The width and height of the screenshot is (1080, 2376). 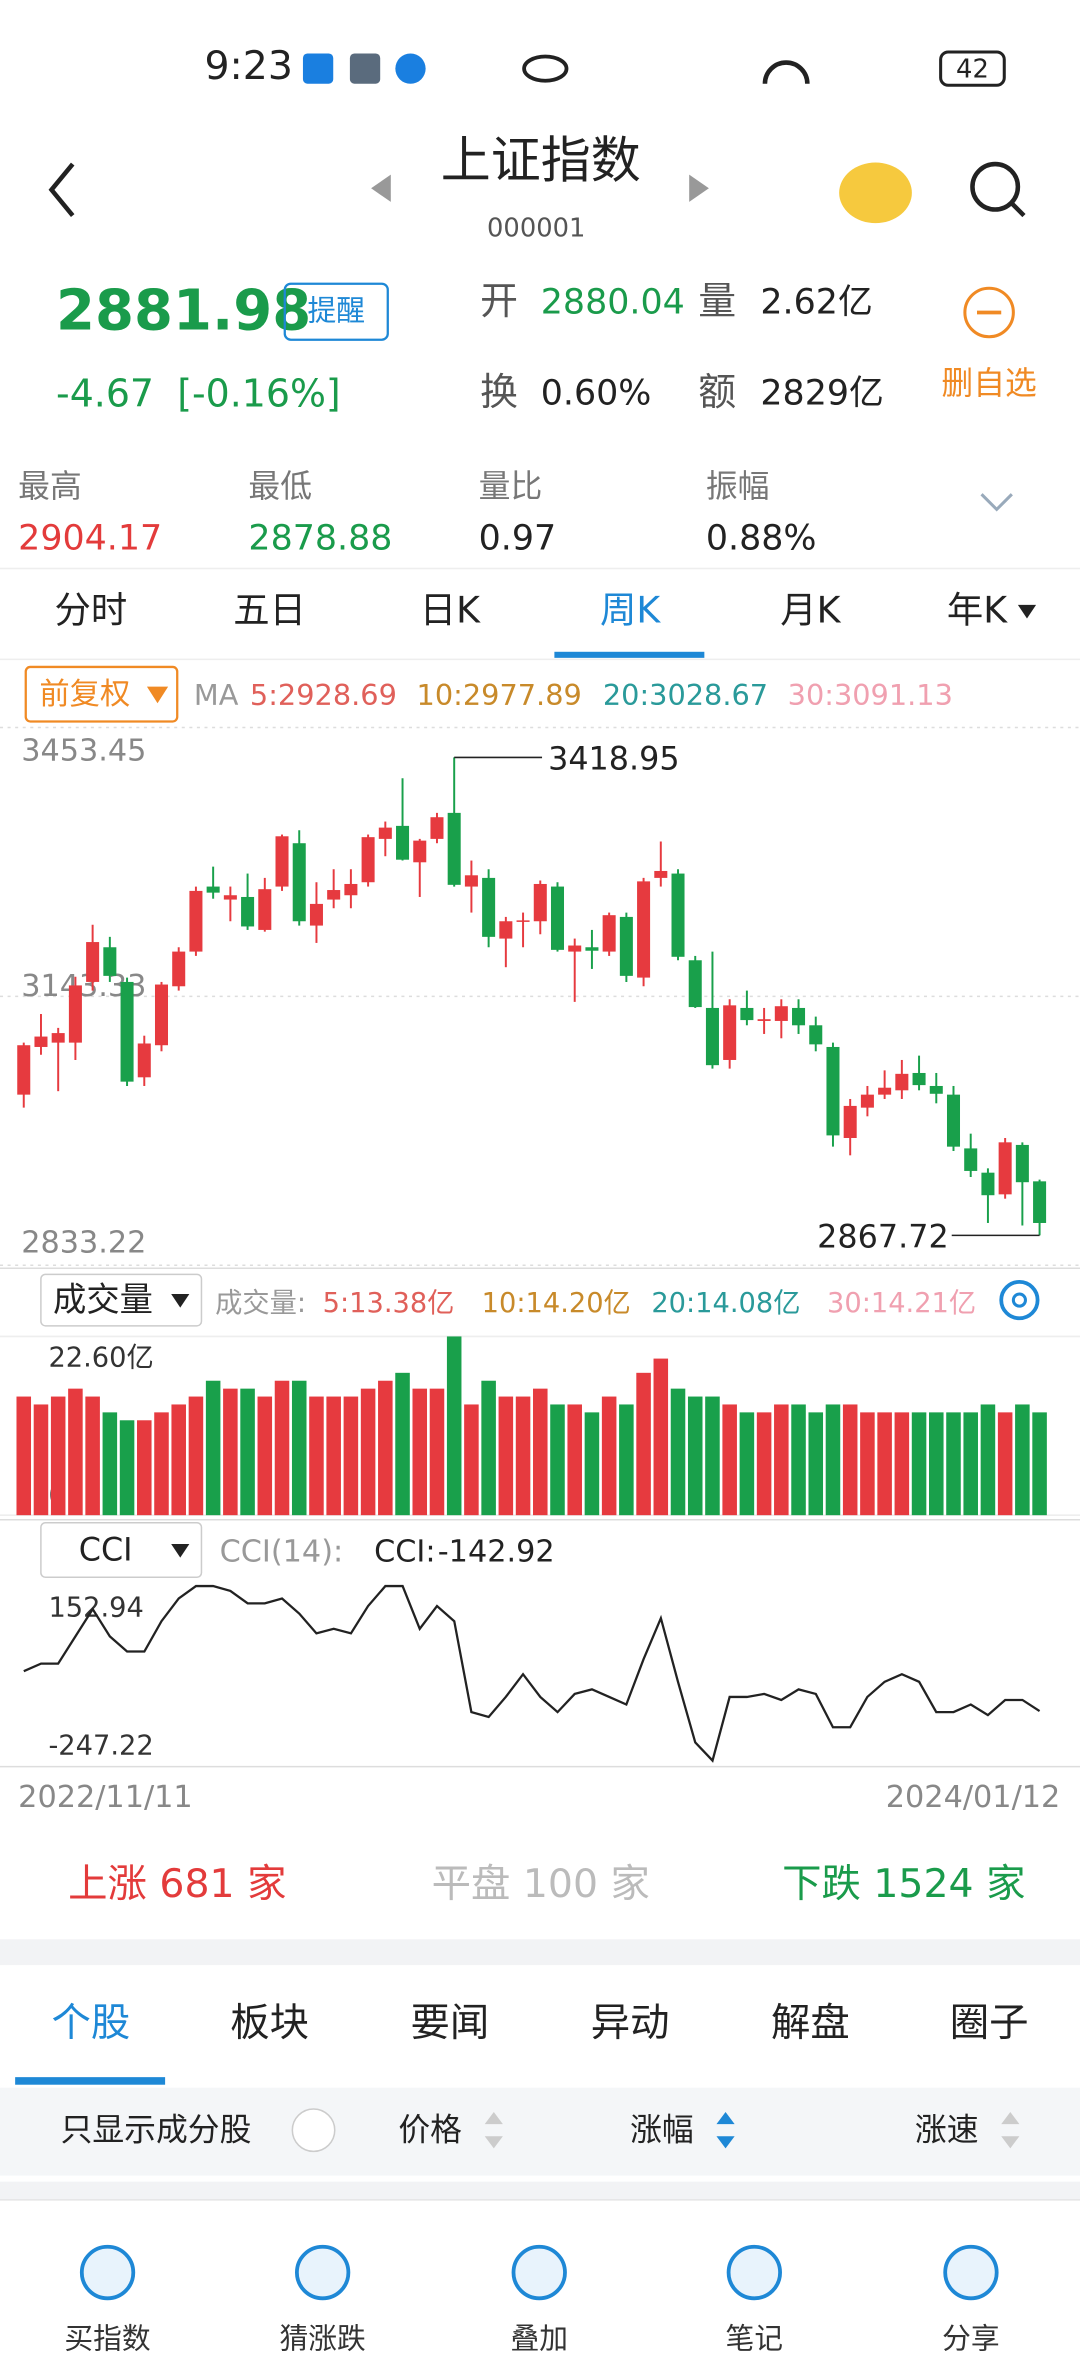 What do you see at coordinates (995, 186) in the screenshot?
I see `search-button` at bounding box center [995, 186].